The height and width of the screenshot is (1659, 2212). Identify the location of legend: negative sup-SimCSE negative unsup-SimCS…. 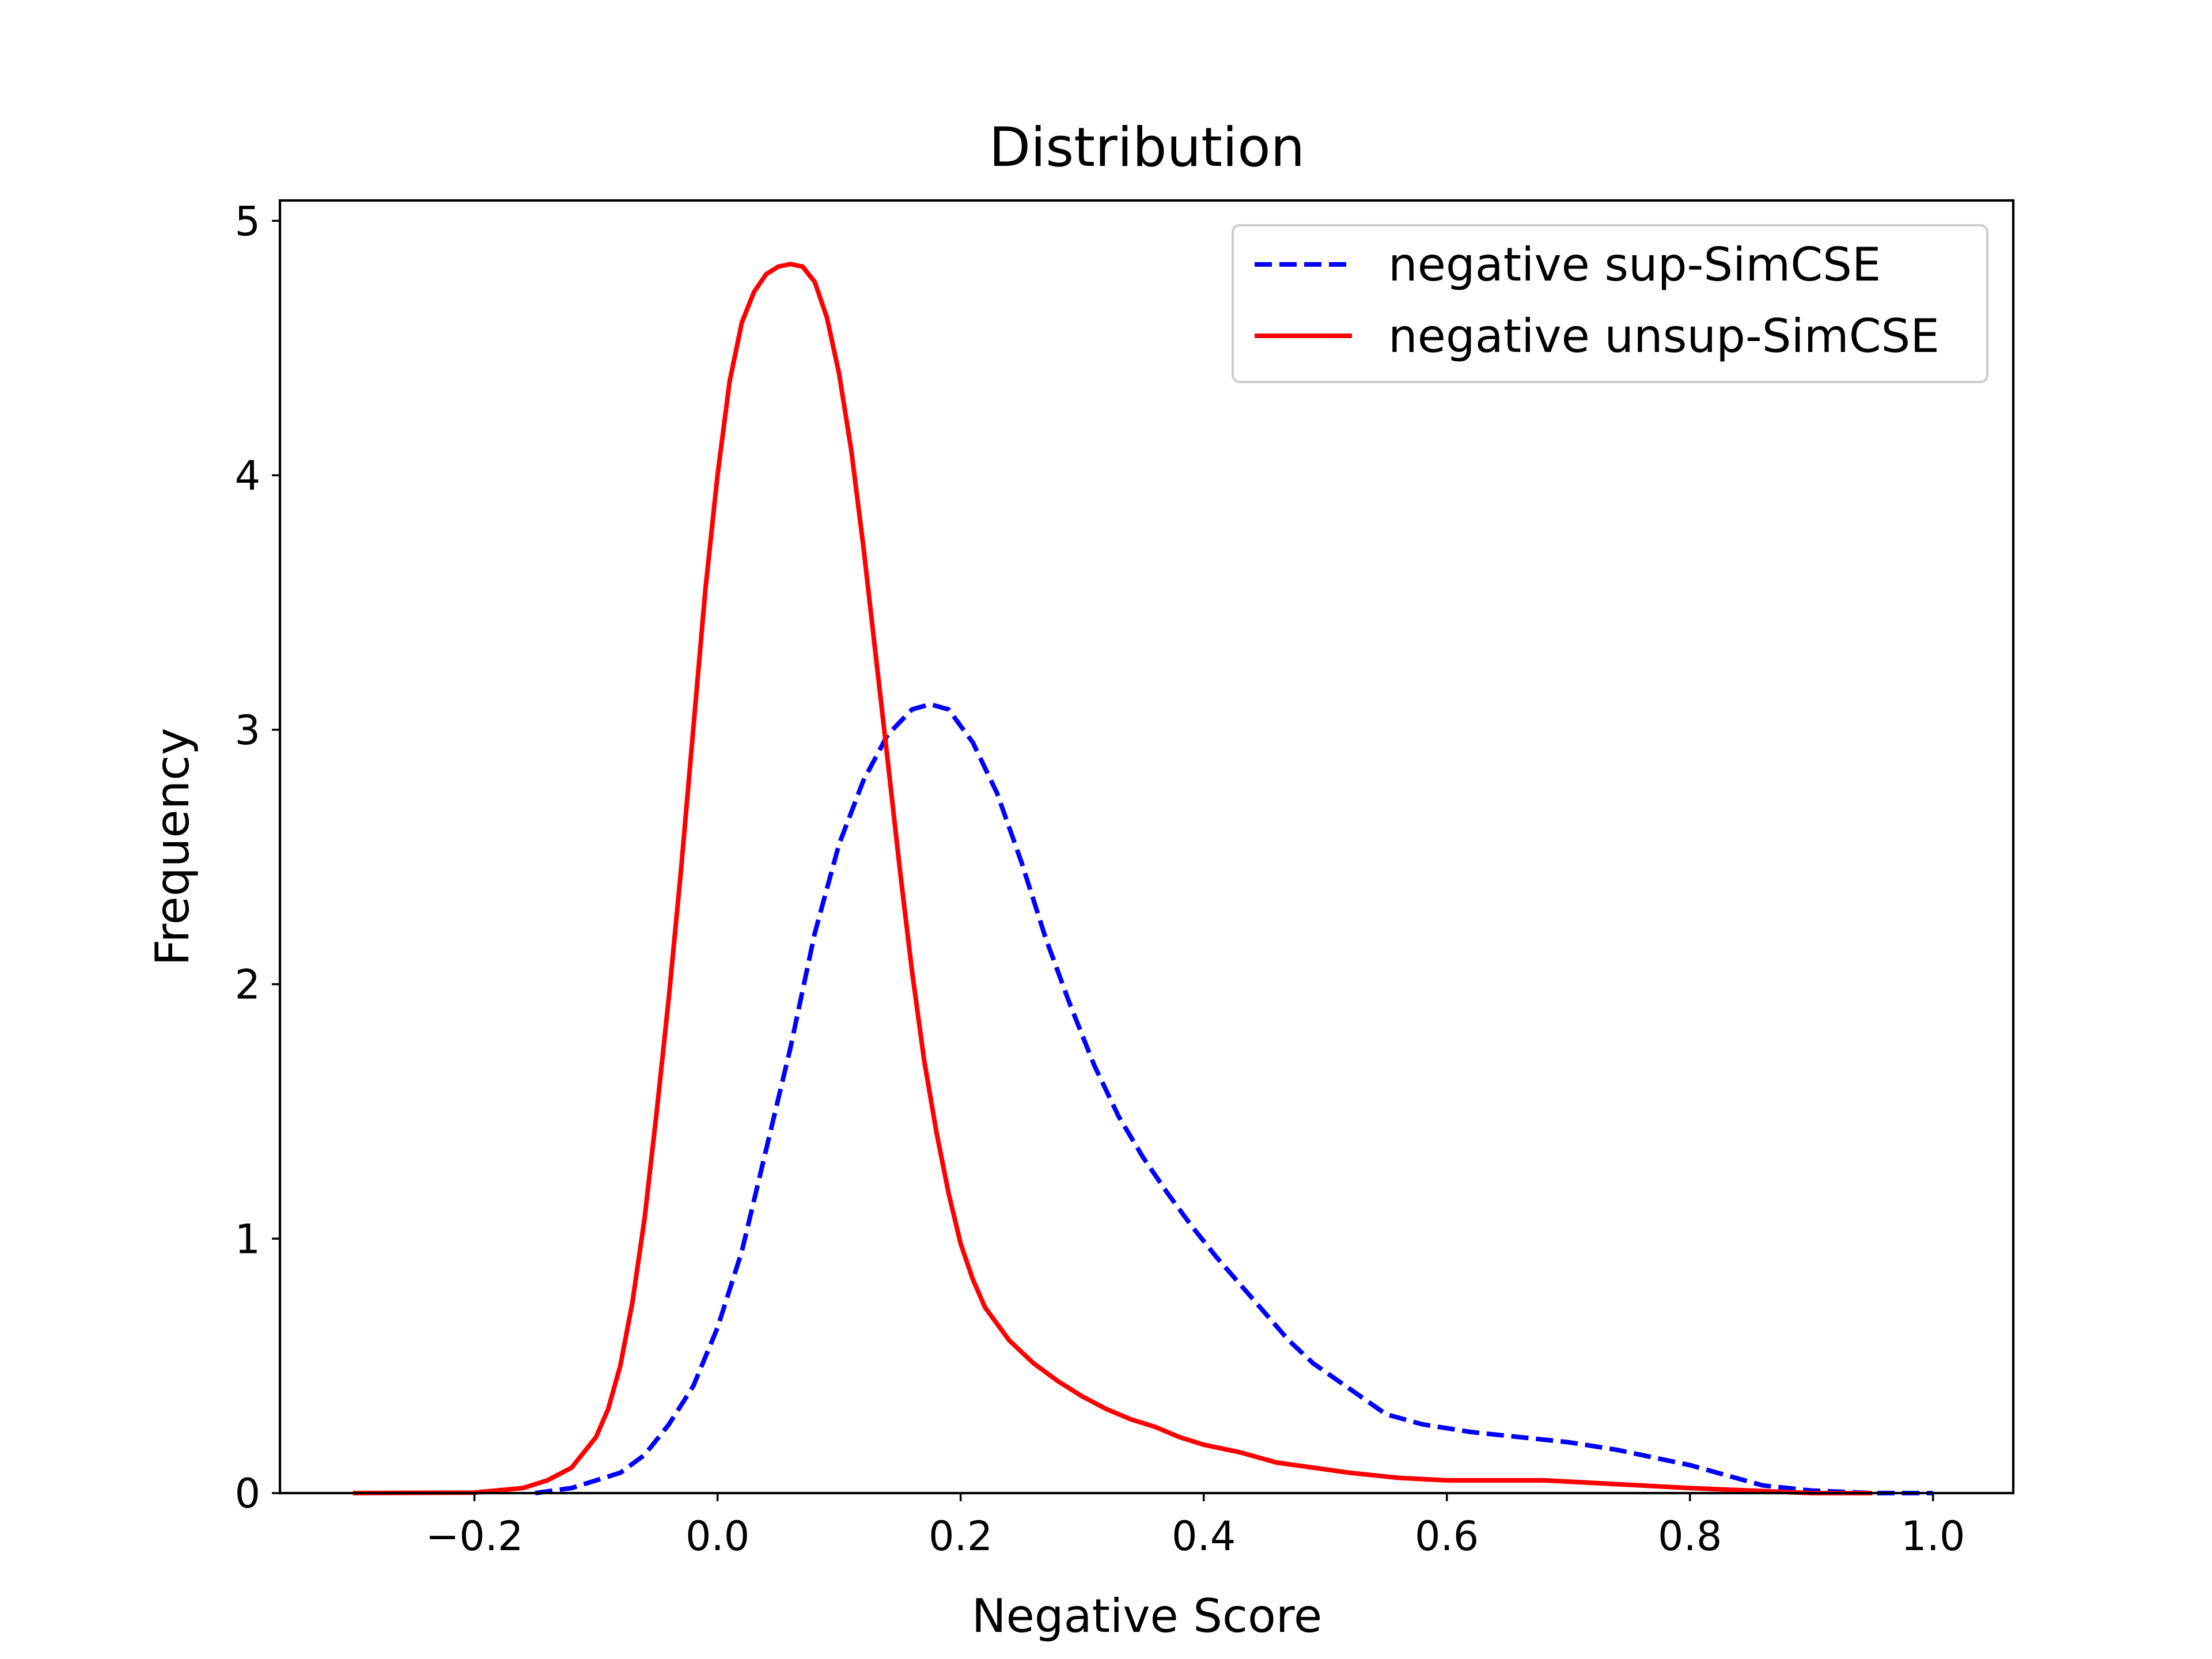
(1610, 303).